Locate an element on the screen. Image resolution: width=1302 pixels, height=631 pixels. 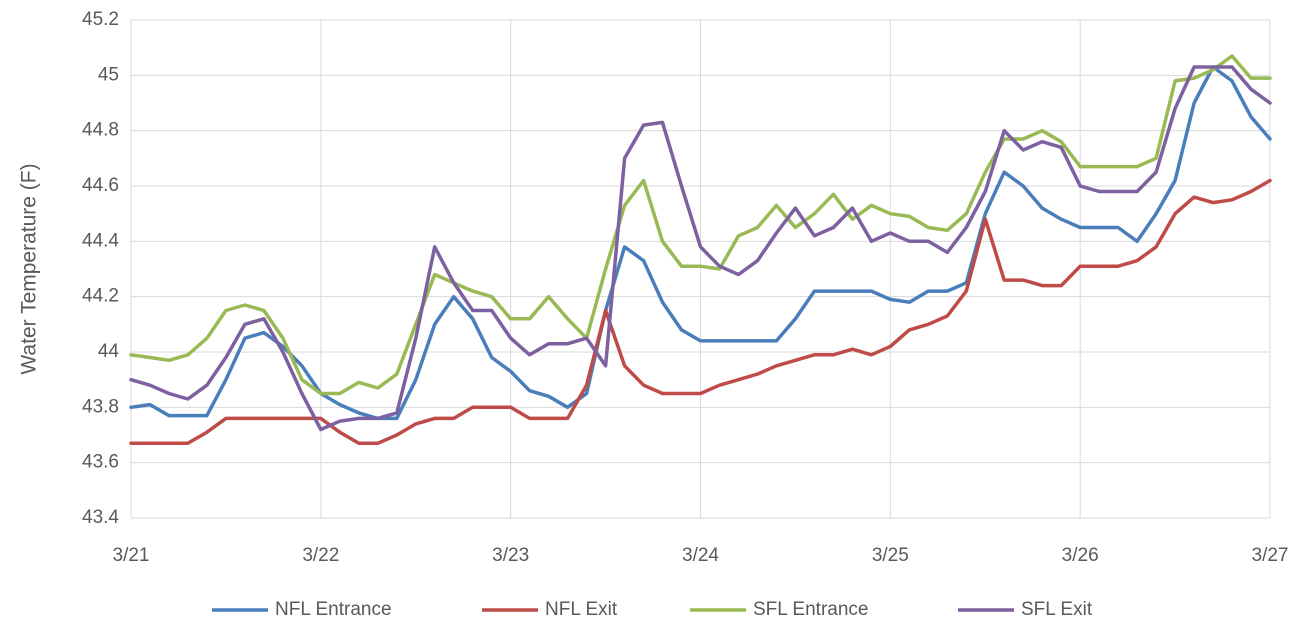
y-tick-label: 45 is located at coordinates (108, 74).